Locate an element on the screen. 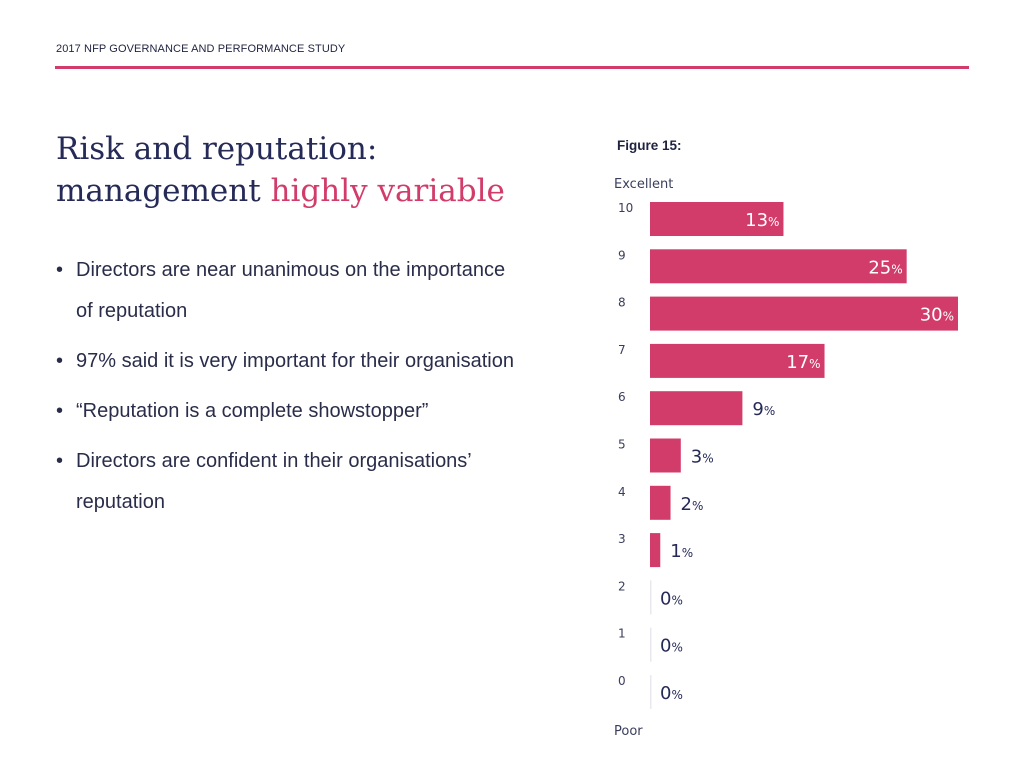 The width and height of the screenshot is (1024, 768). category-label: 7 is located at coordinates (622, 350).